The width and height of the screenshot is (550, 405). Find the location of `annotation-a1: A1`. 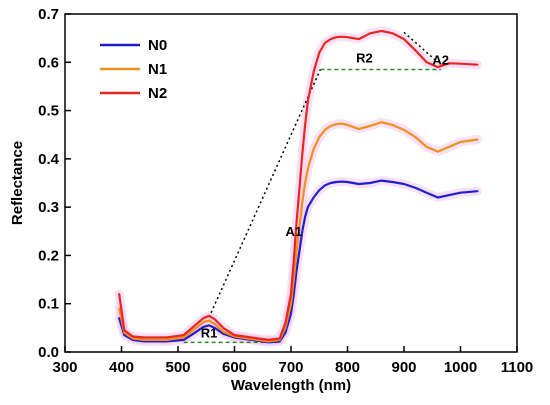

annotation-a1: A1 is located at coordinates (294, 231).